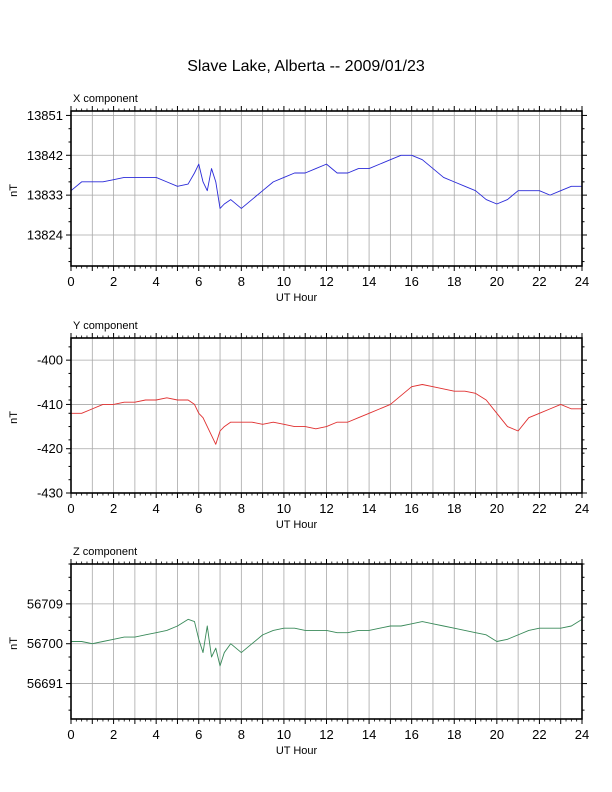  I want to click on y-tick-label: -400, so click(50, 360).